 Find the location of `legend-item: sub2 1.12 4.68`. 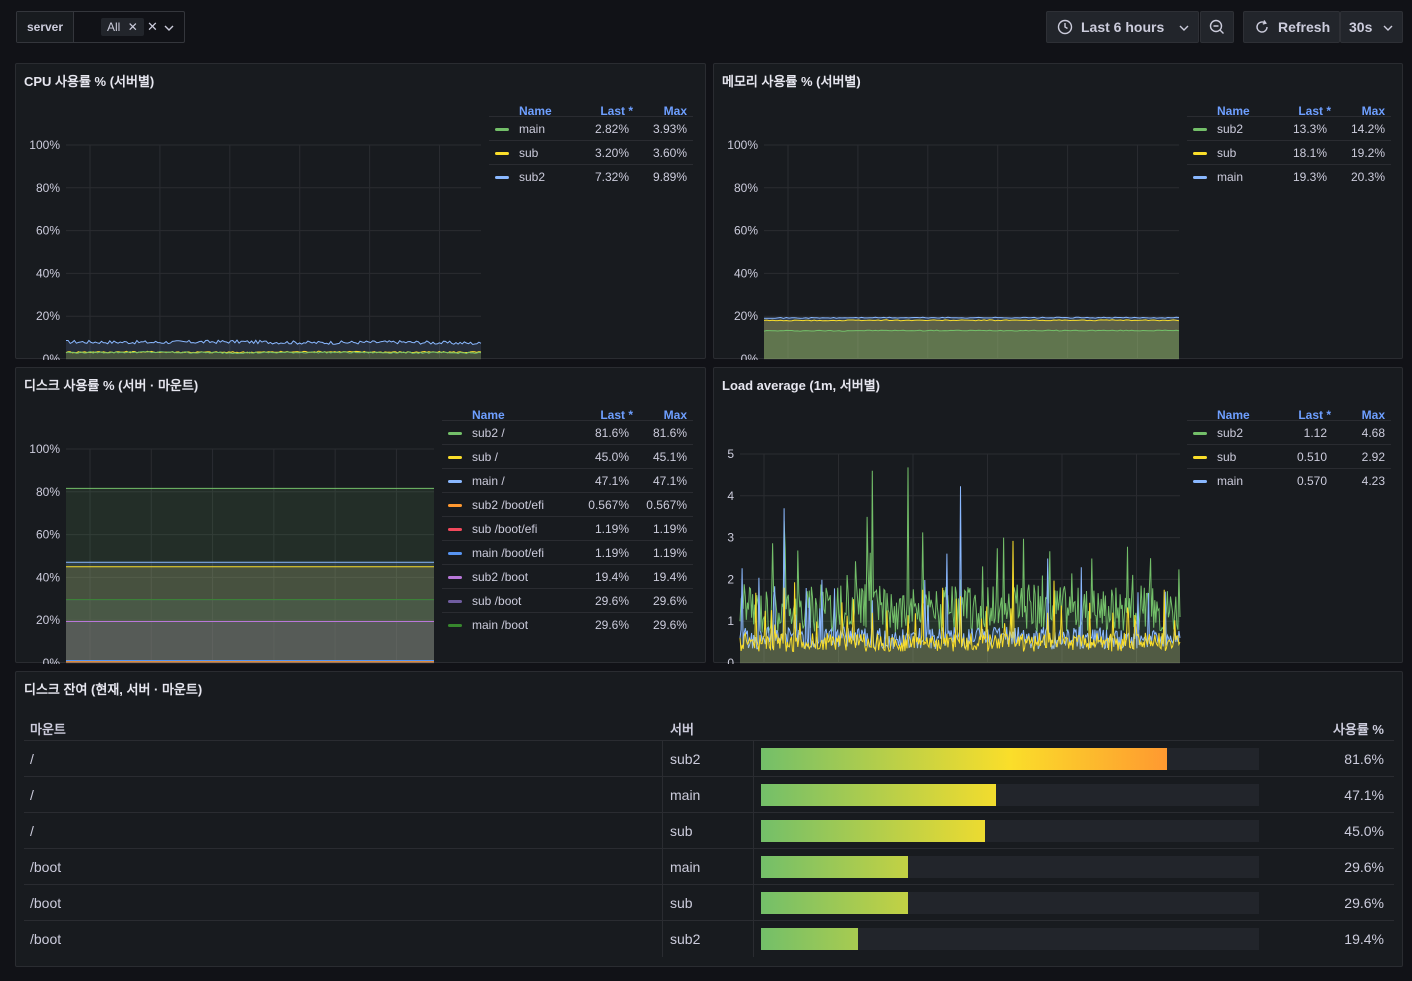

legend-item: sub2 1.12 4.68 is located at coordinates (1289, 432).